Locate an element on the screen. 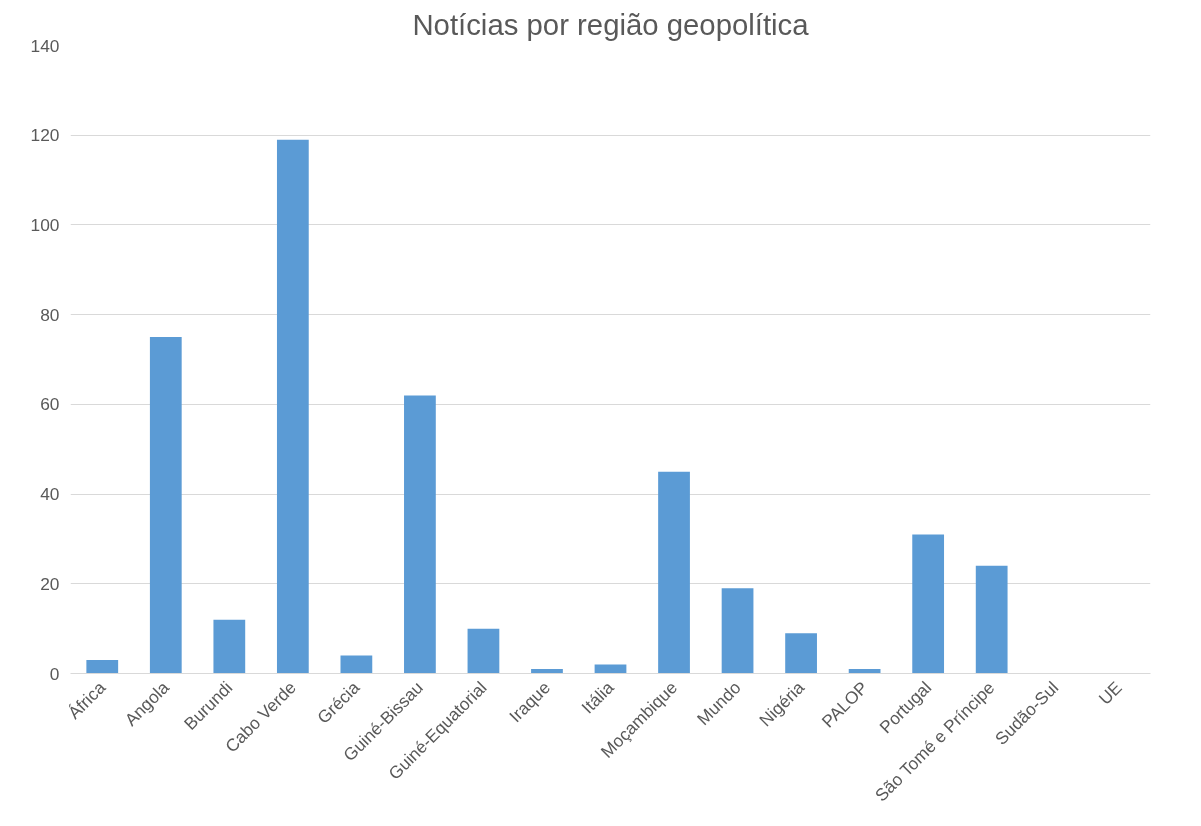 This screenshot has height=826, width=1201. y-tick-label: 20 is located at coordinates (50, 583).